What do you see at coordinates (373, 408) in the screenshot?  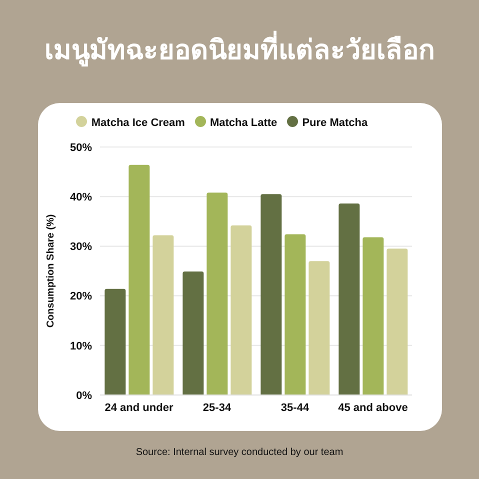 I see `x-tick-label: 45 and above` at bounding box center [373, 408].